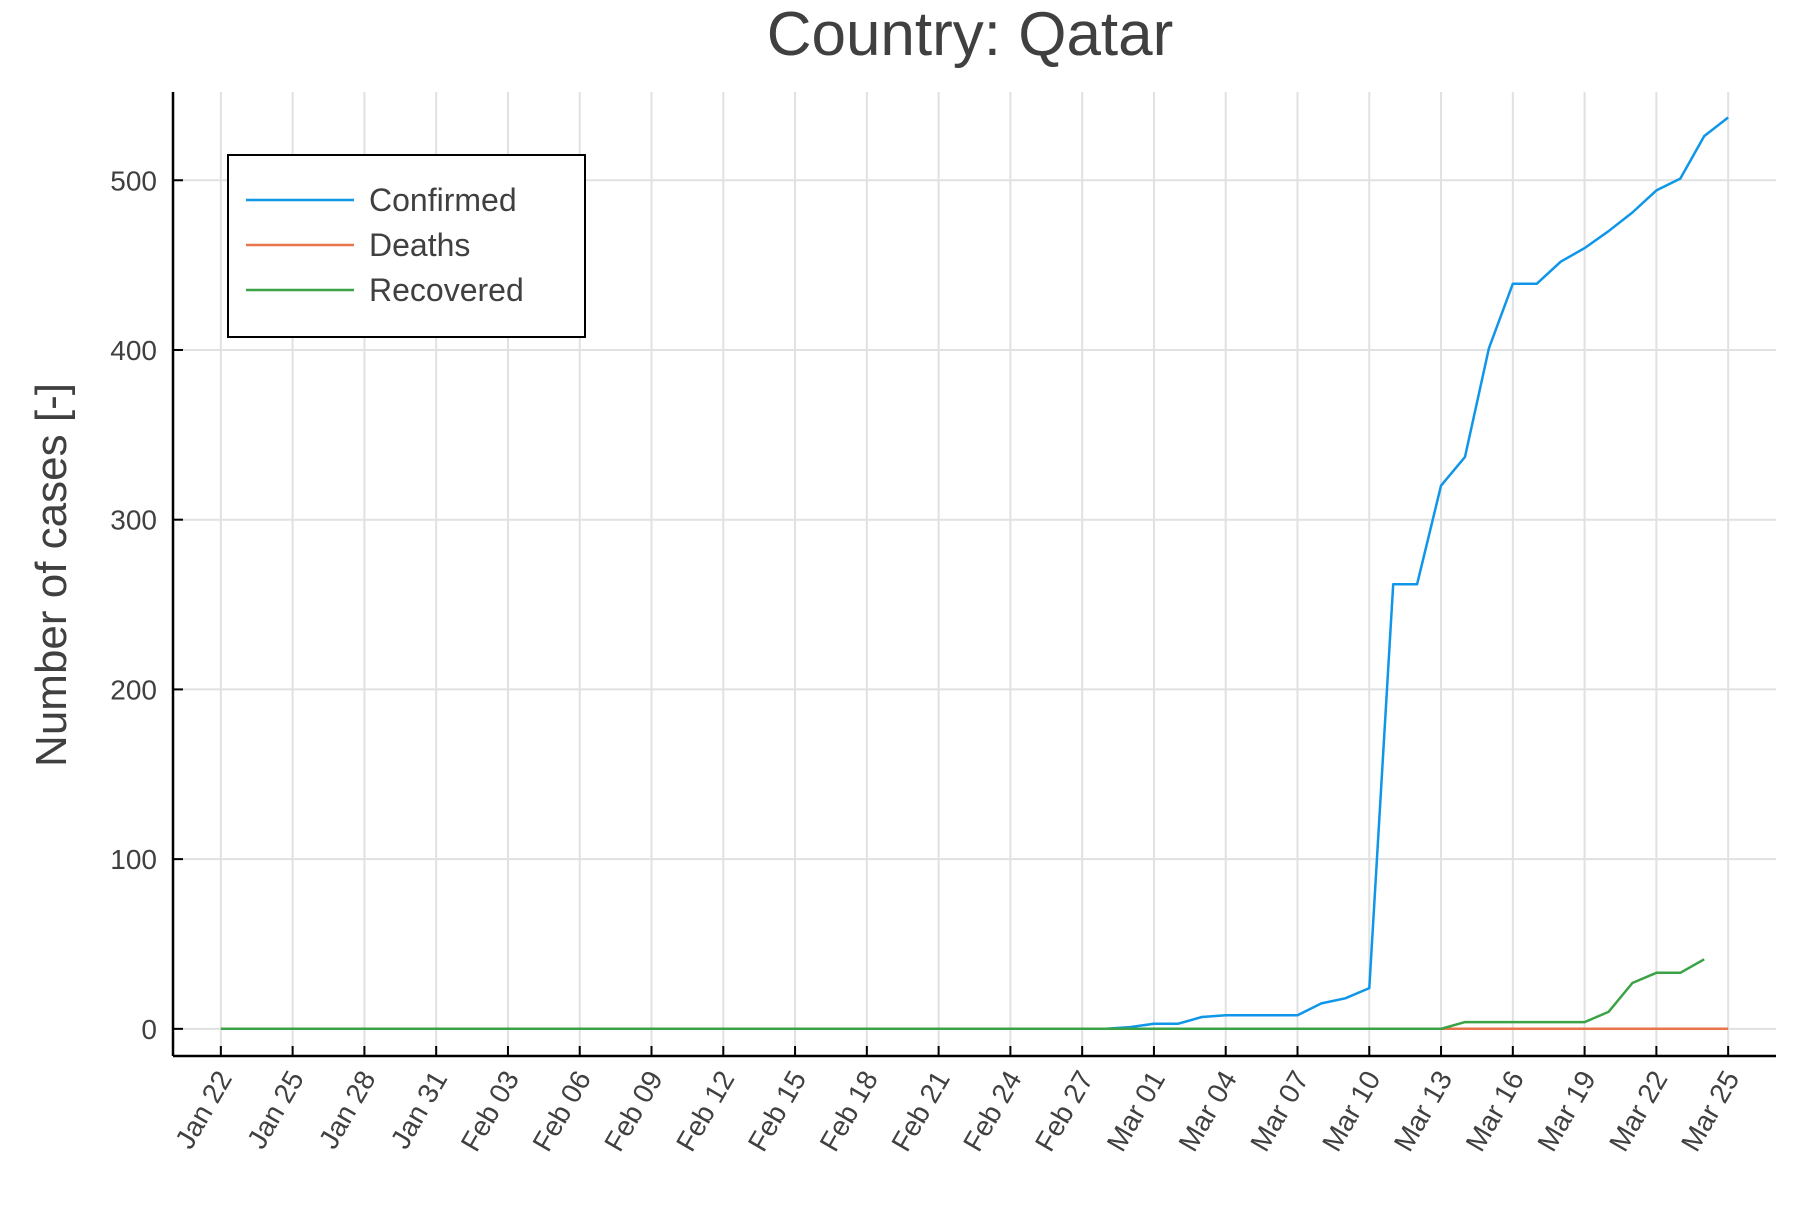 The height and width of the screenshot is (1205, 1800). Describe the element at coordinates (133, 350) in the screenshot. I see `y-tick-label: 400` at that location.